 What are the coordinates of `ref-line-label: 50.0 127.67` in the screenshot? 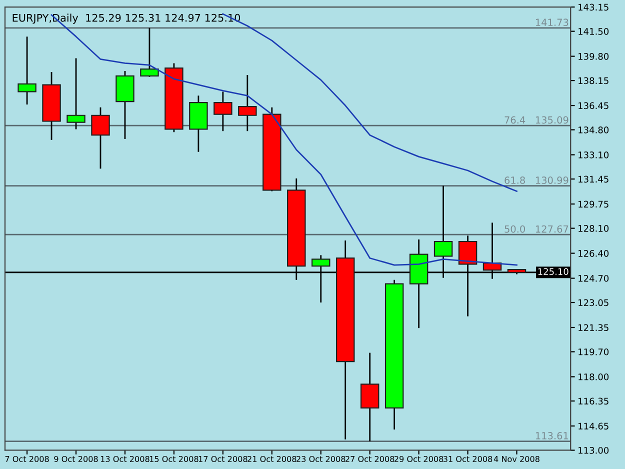 It's located at (536, 229).